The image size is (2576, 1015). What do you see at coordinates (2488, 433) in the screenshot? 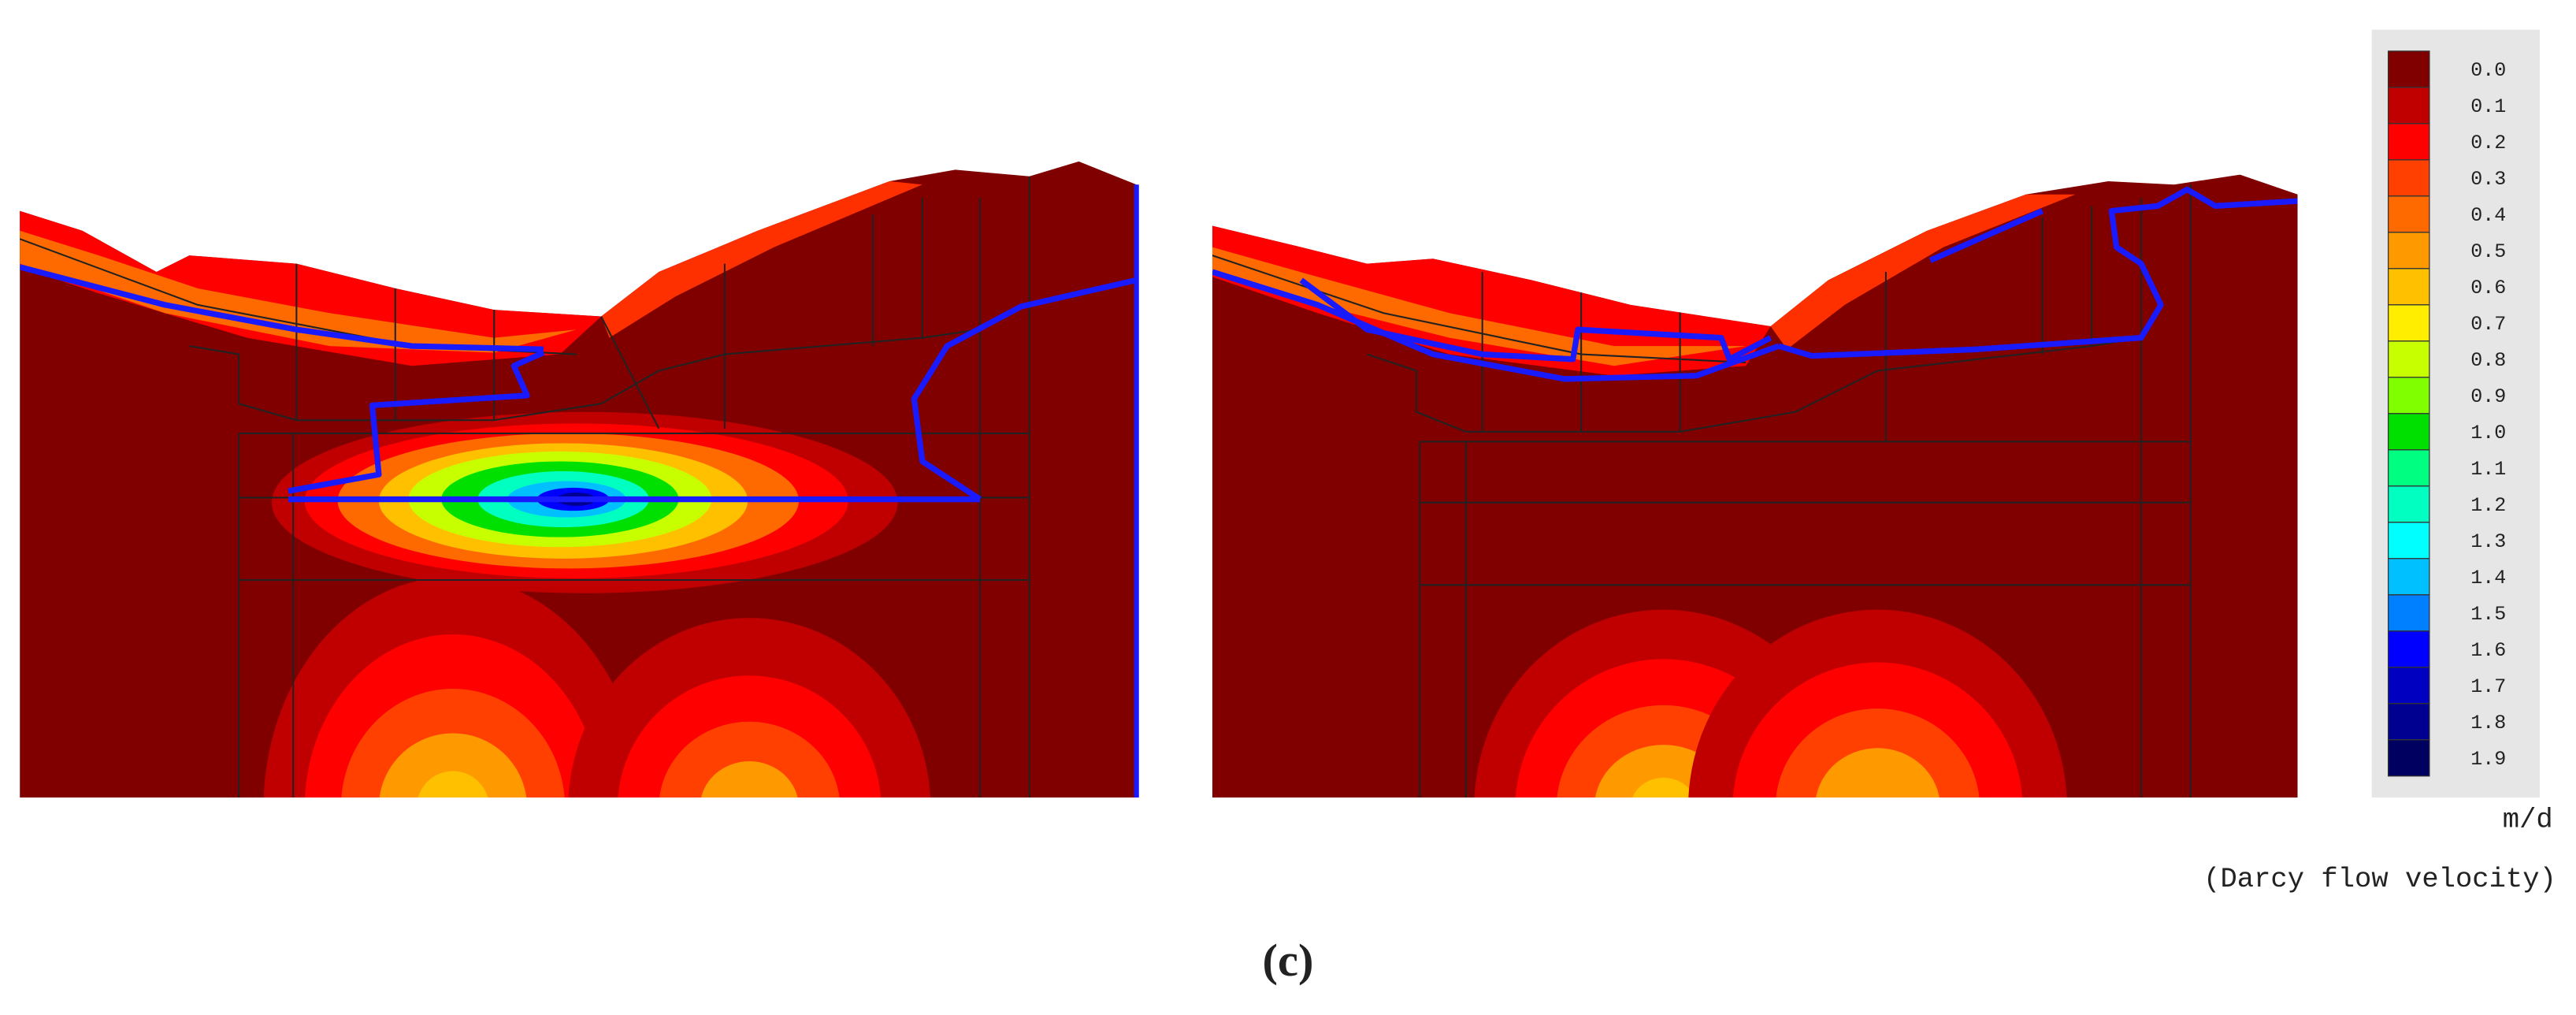
I see `legend-label: 1.0` at bounding box center [2488, 433].